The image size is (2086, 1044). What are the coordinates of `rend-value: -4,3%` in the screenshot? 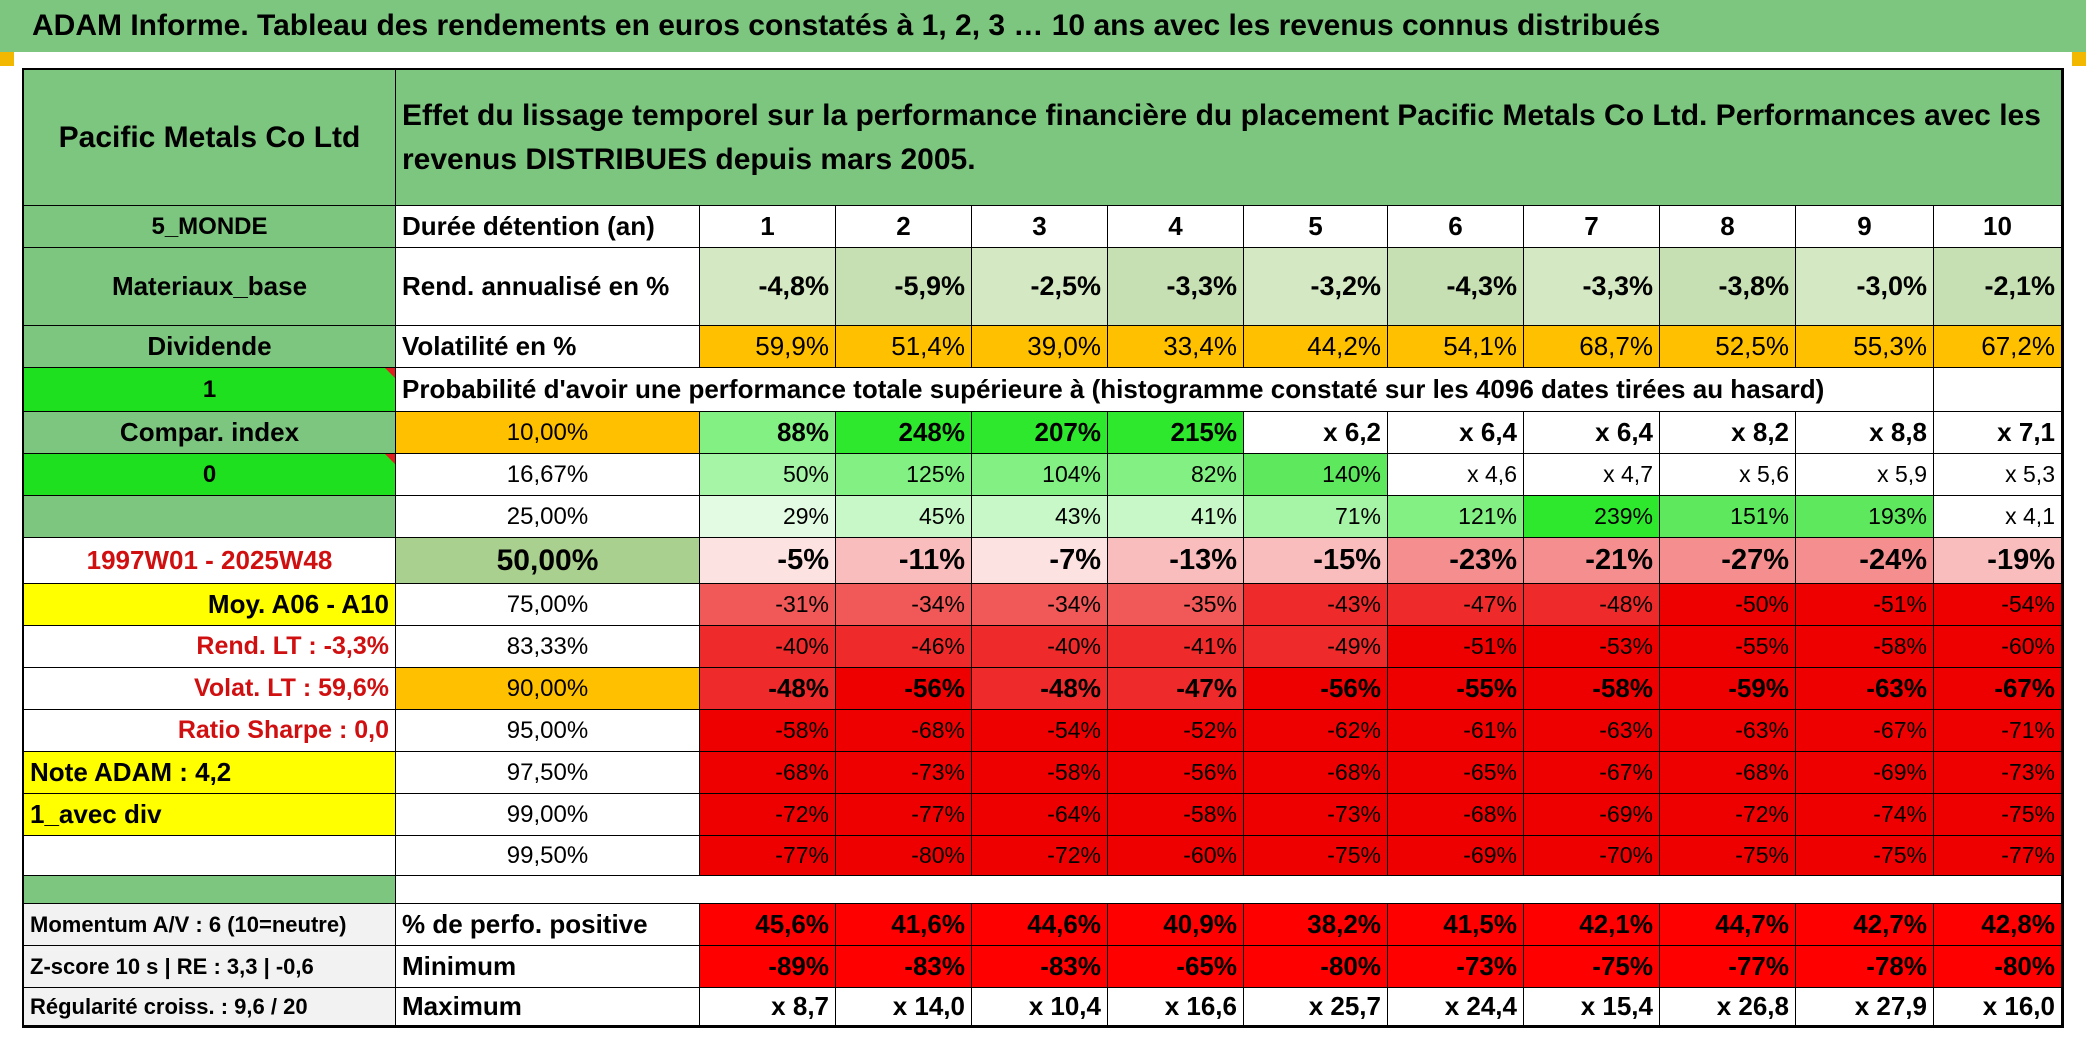 It's located at (1456, 287).